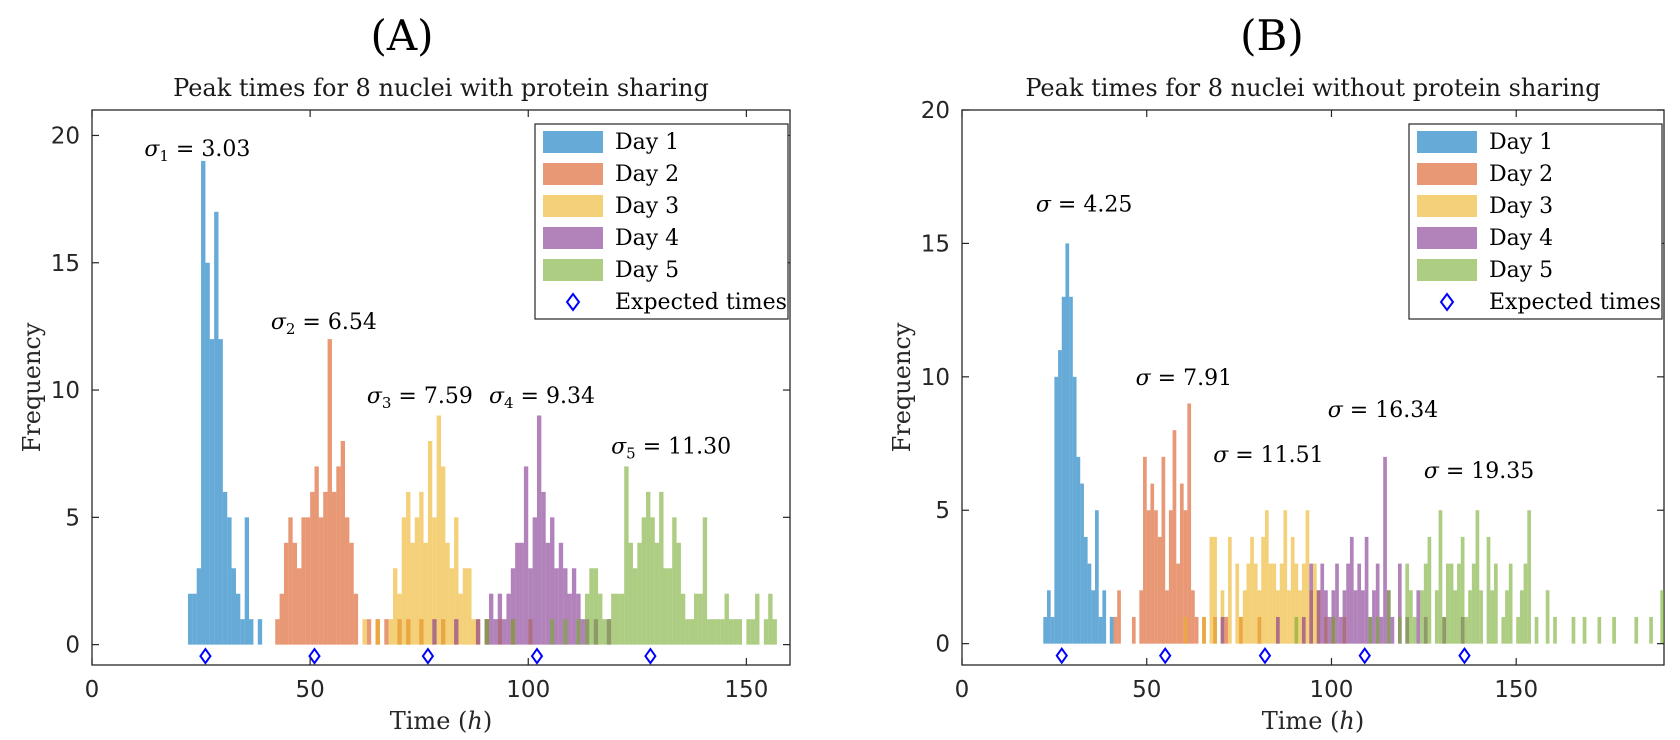  I want to click on y-axis-label: Frequency, so click(902, 387).